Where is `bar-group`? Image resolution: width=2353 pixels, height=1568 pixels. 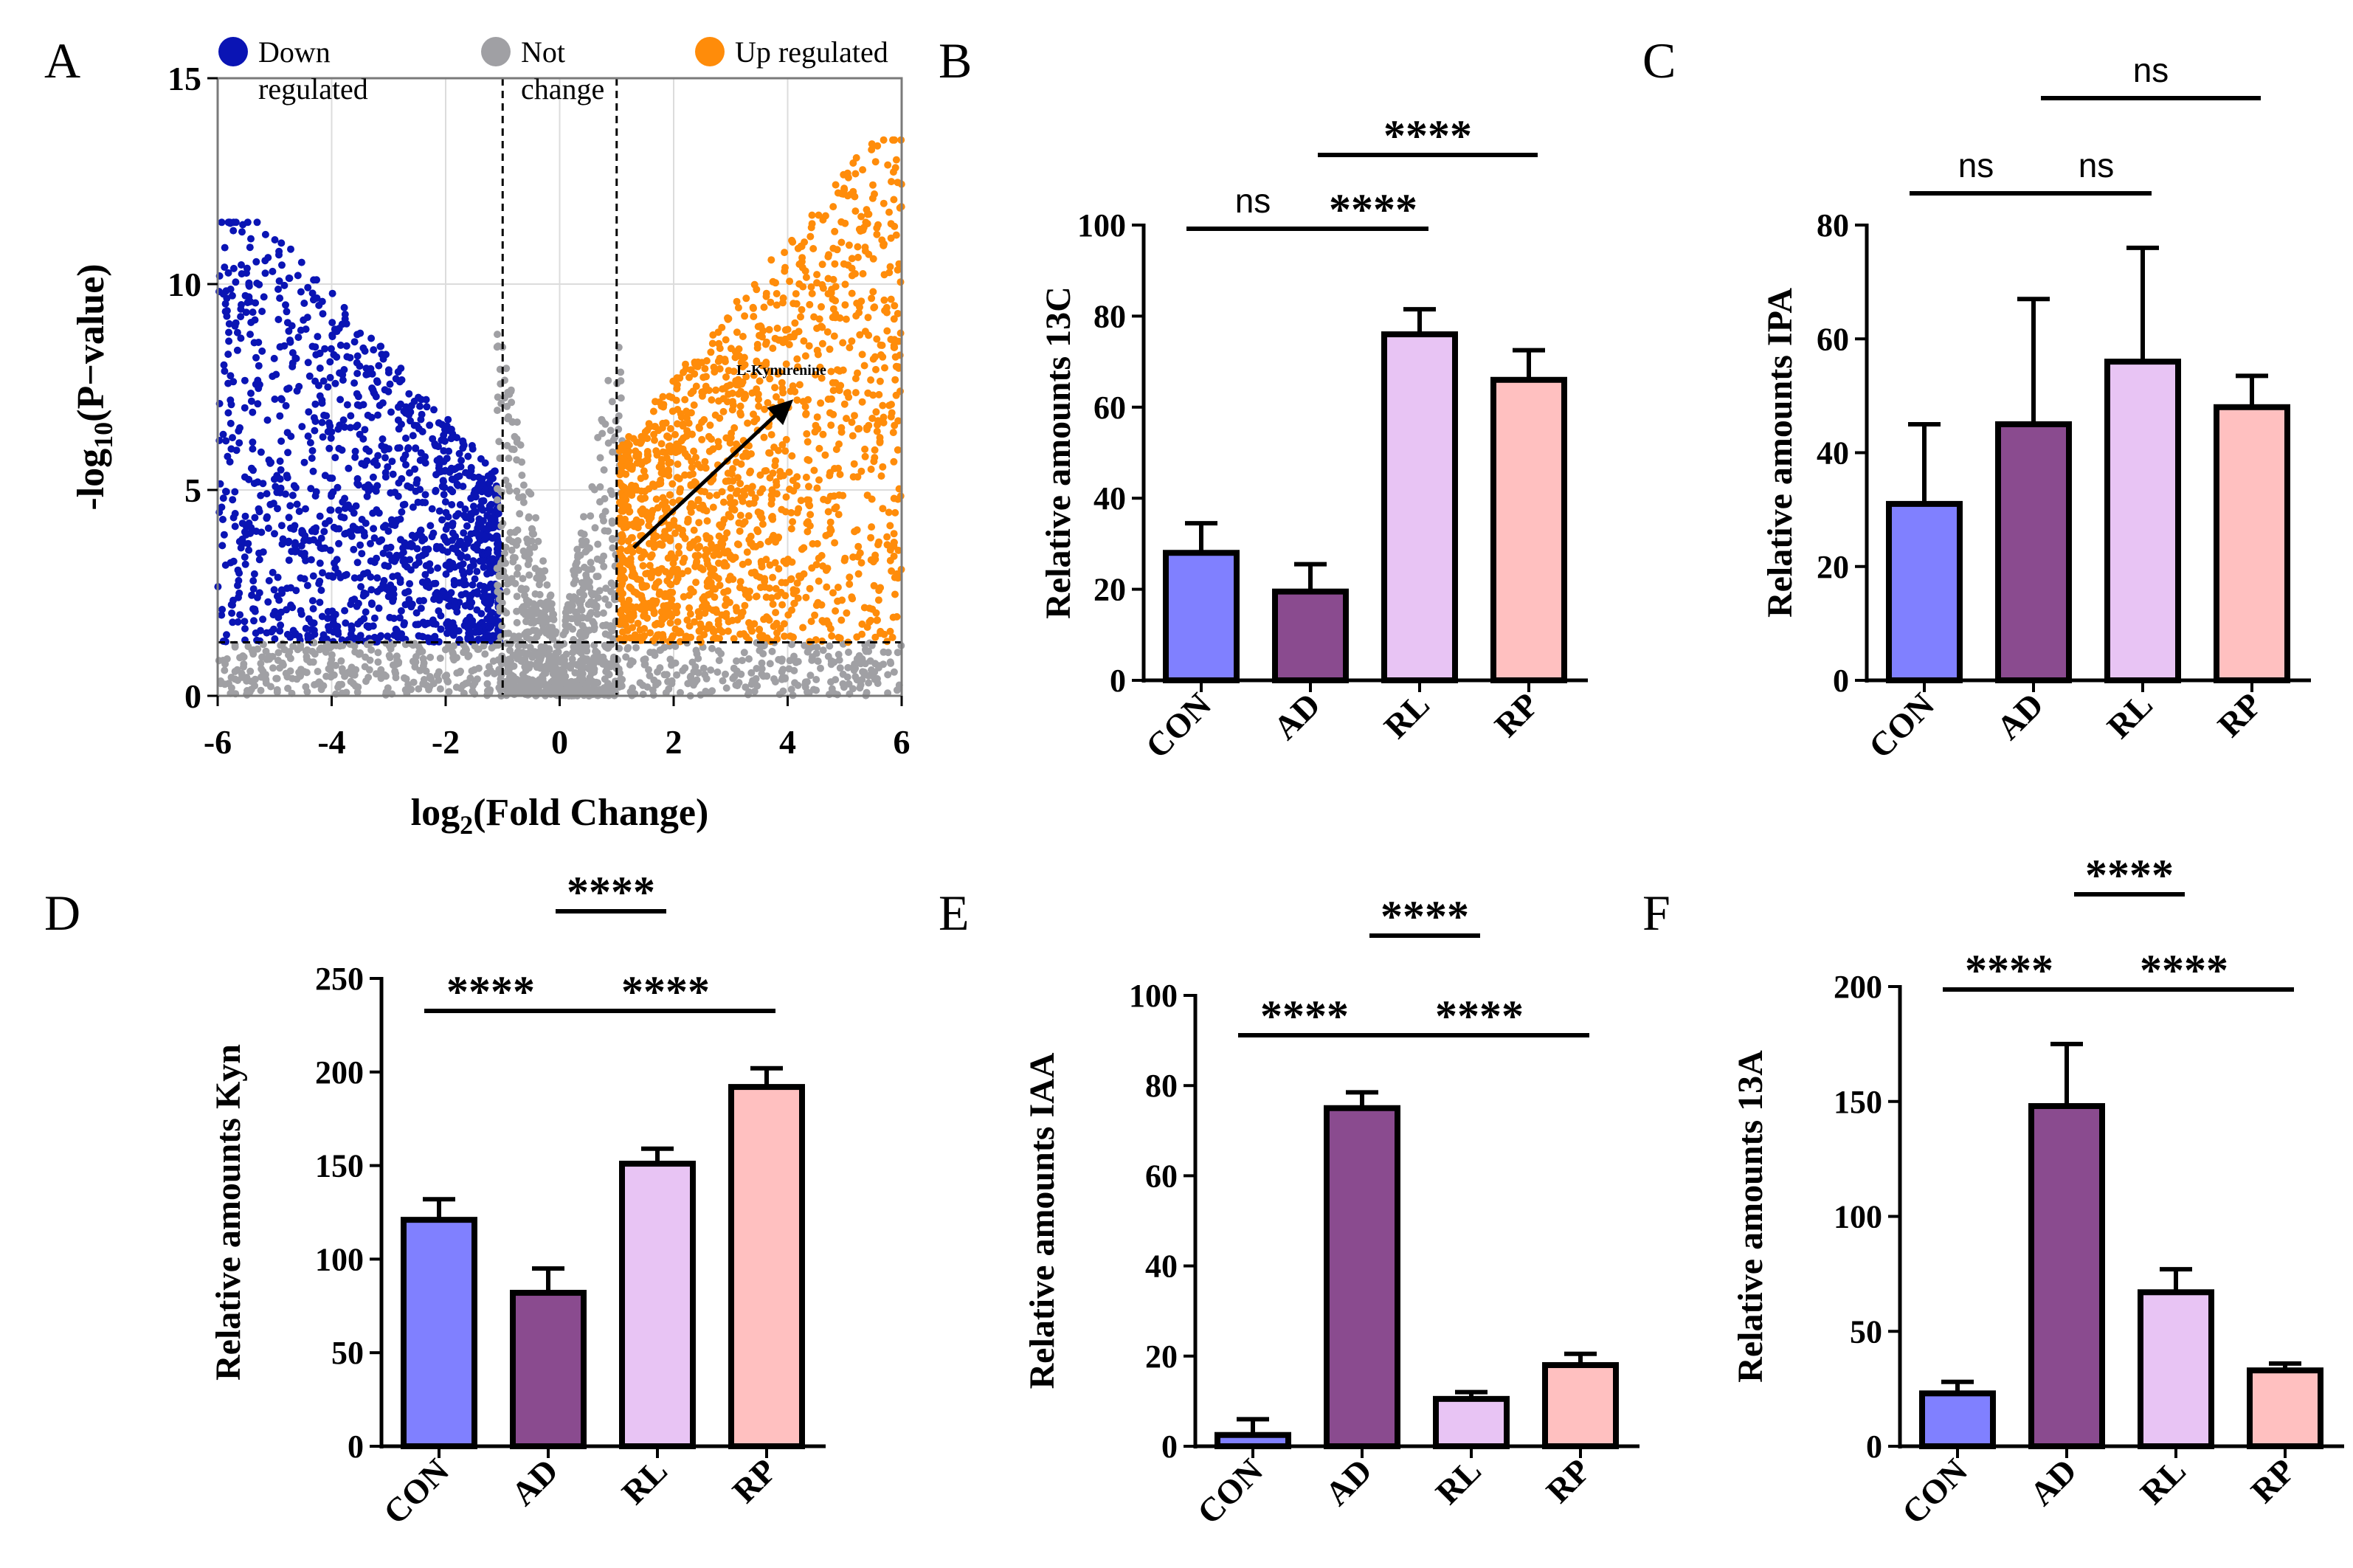 bar-group is located at coordinates (2285, 1405).